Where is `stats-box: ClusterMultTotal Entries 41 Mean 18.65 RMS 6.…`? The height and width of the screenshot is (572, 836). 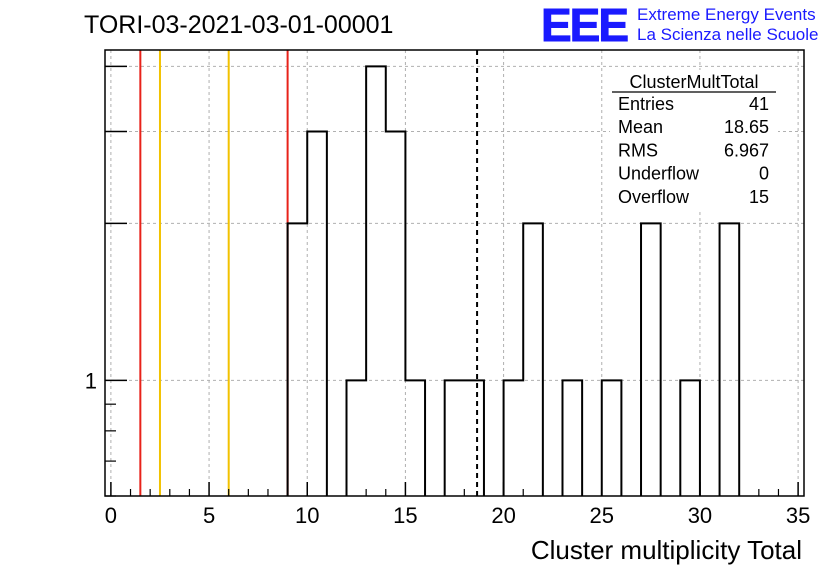
stats-box: ClusterMultTotal Entries 41 Mean 18.65 RMS 6.… is located at coordinates (694, 141).